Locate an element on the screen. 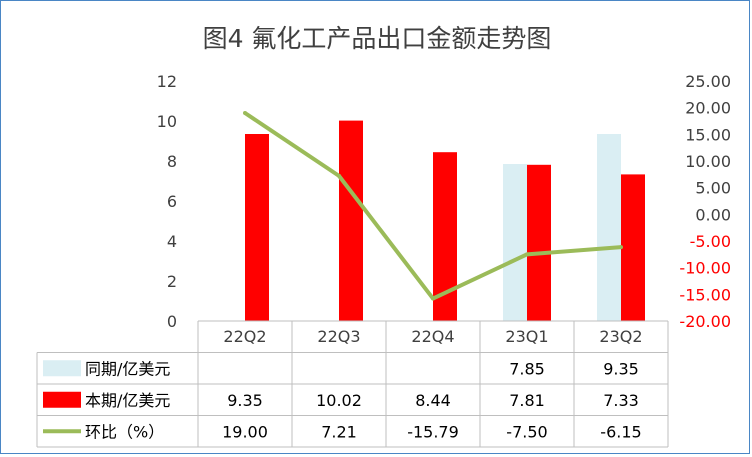 The width and height of the screenshot is (752, 457). data-label-1-23Q2: 7.33 is located at coordinates (621, 400).